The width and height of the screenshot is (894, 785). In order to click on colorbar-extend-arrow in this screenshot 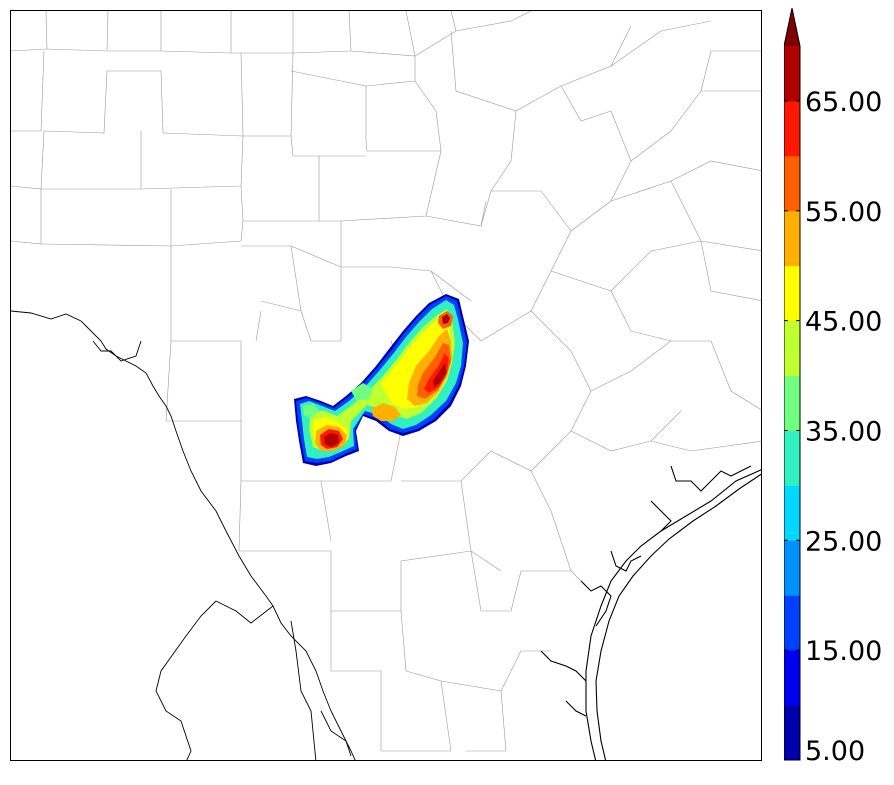, I will do `click(792, 27)`.